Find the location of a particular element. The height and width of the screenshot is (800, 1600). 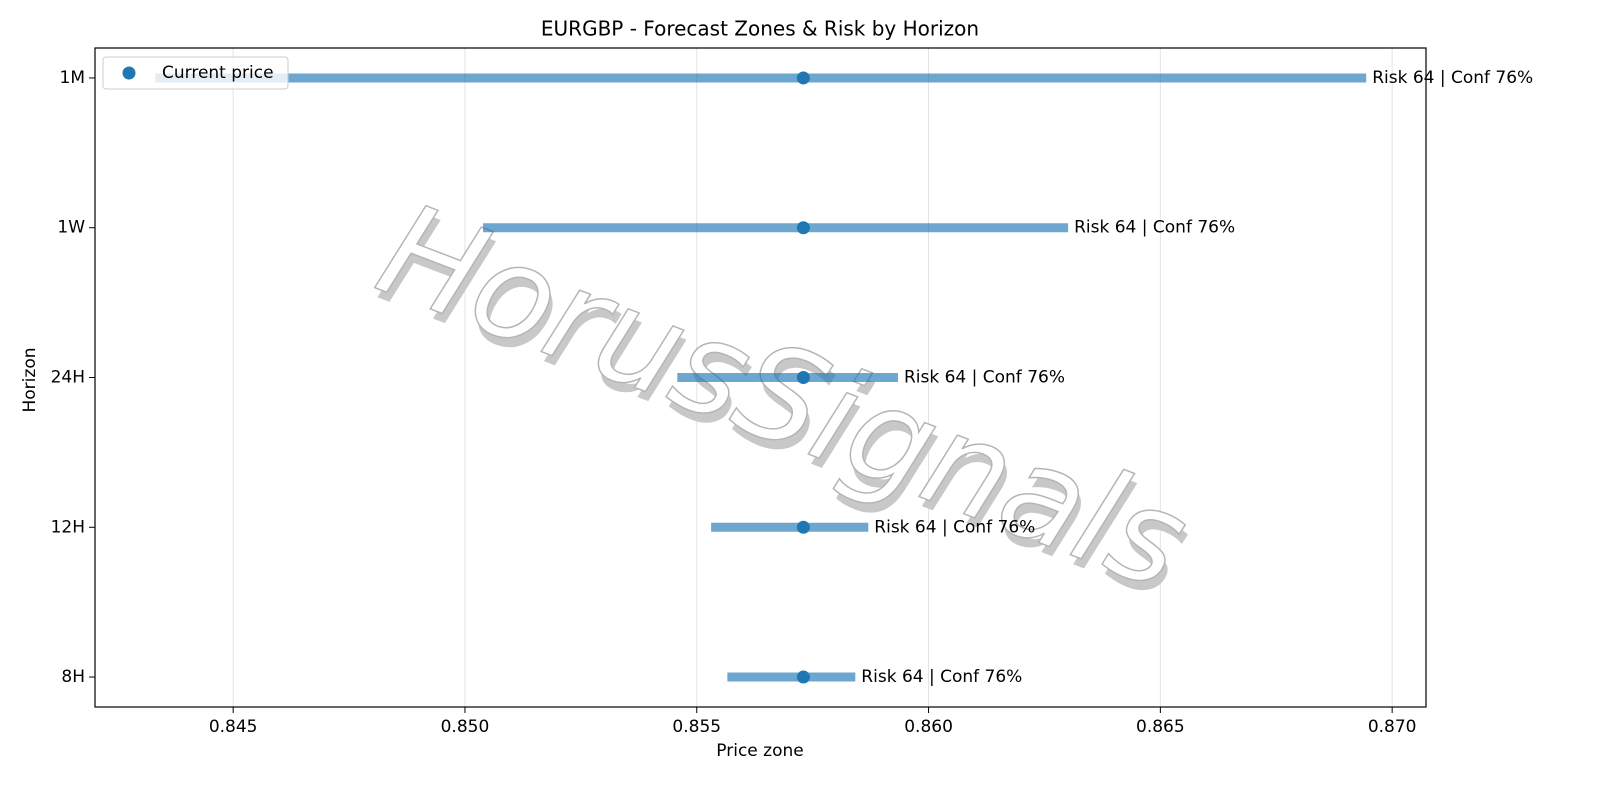

x-tick-label: 0.865 is located at coordinates (1160, 727).